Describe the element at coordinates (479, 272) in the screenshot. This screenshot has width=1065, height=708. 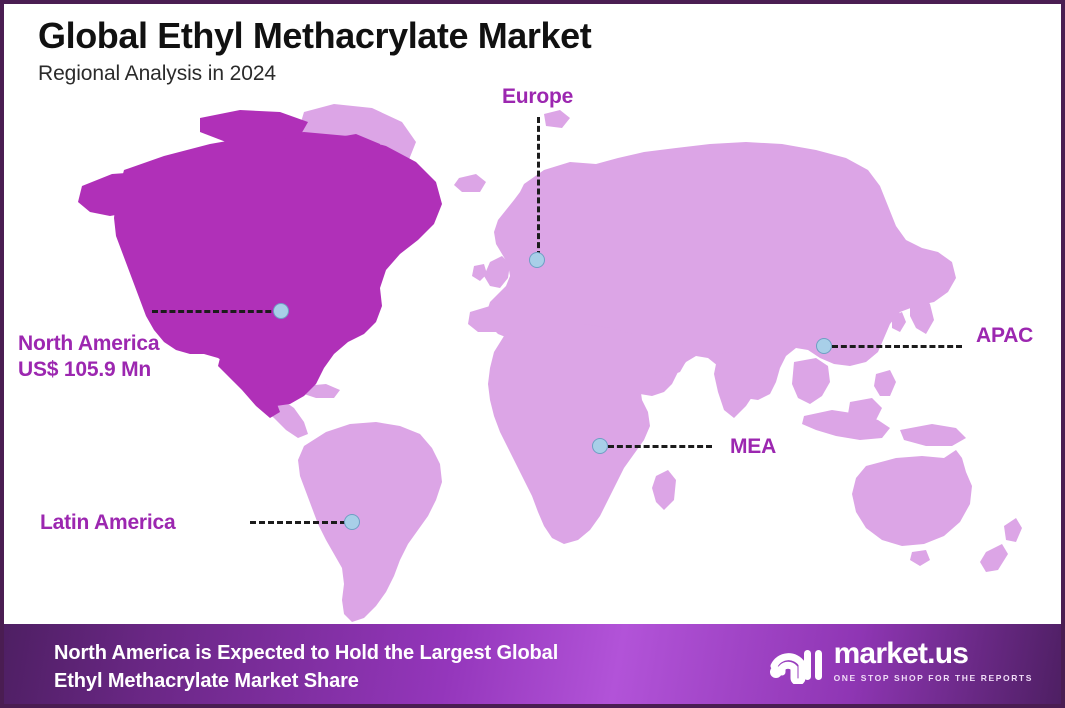
I see `ireland-shape` at that location.